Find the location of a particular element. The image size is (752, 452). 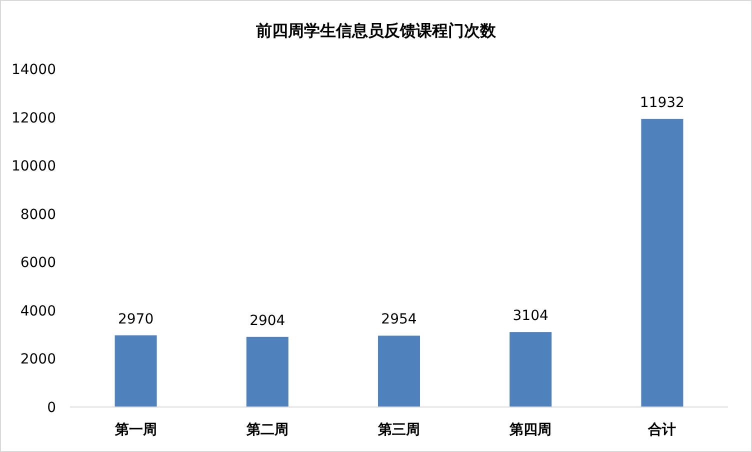

data-label: 2904 is located at coordinates (268, 320).